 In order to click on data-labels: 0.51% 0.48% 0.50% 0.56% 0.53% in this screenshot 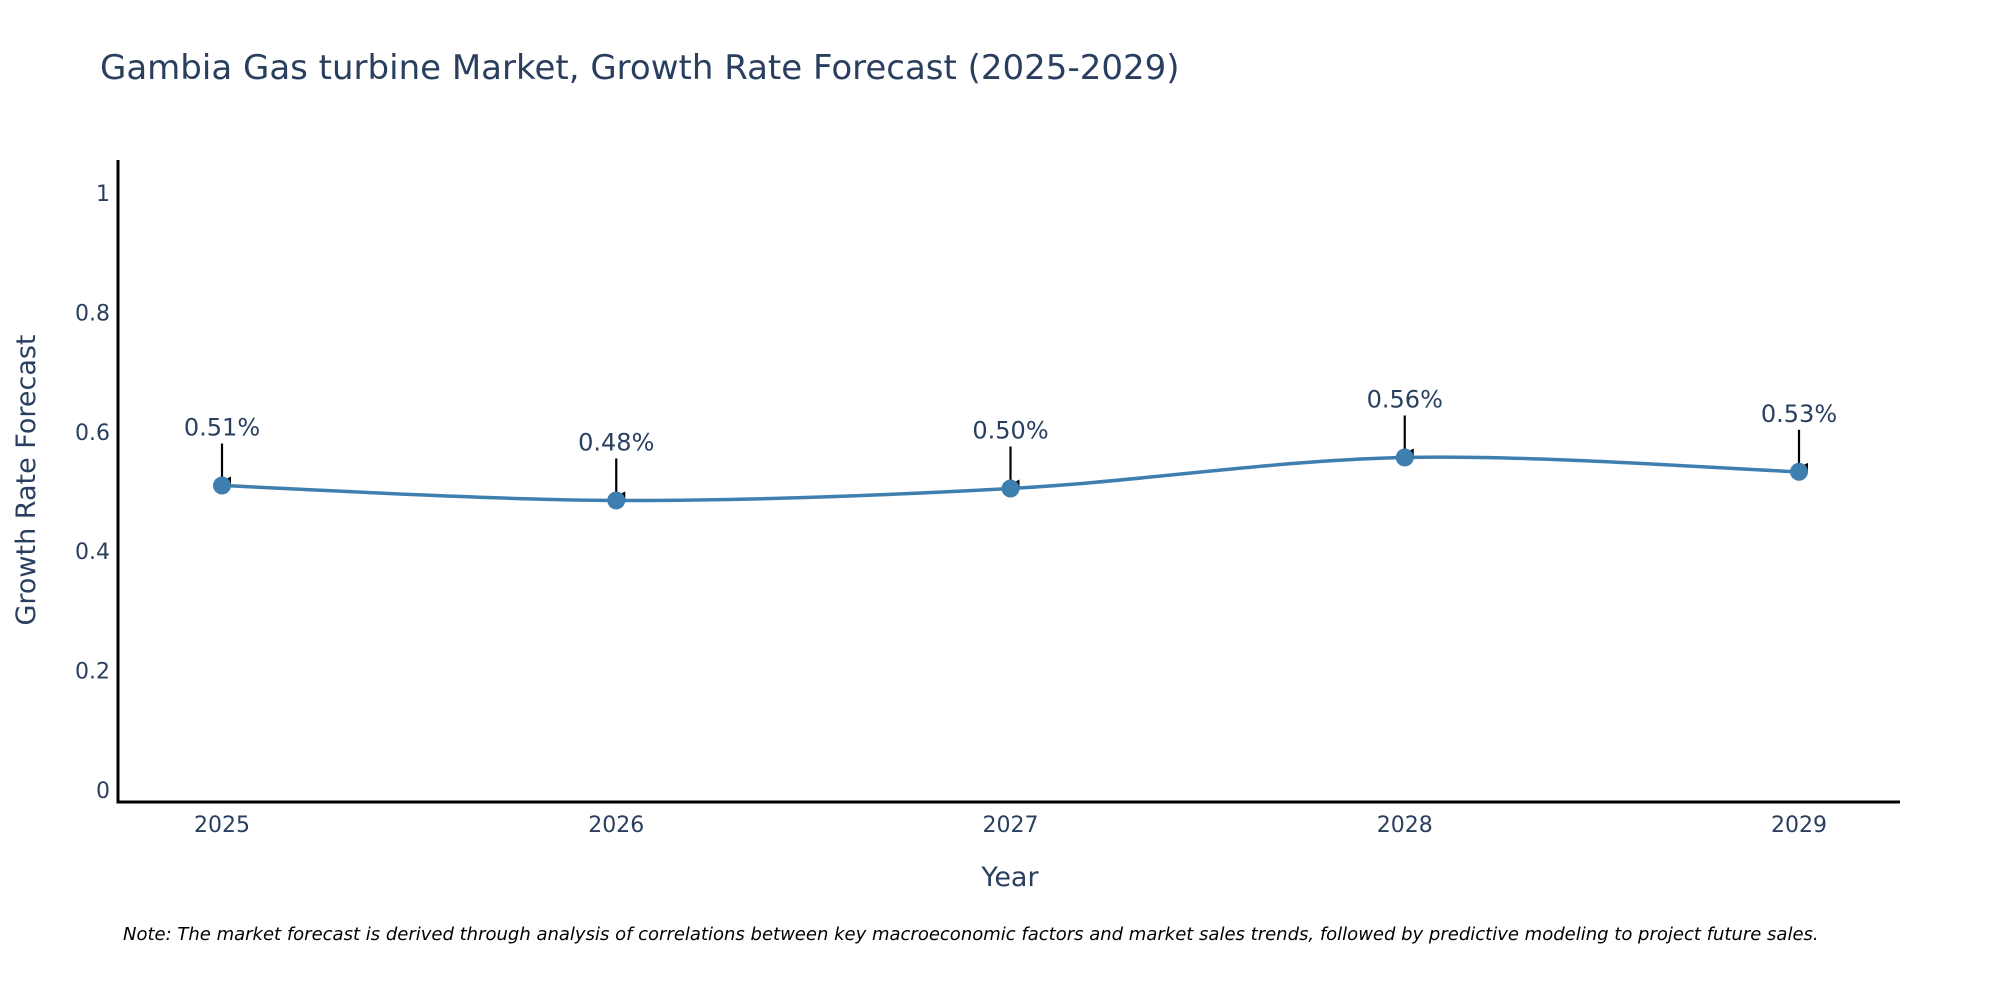, I will do `click(1010, 420)`.